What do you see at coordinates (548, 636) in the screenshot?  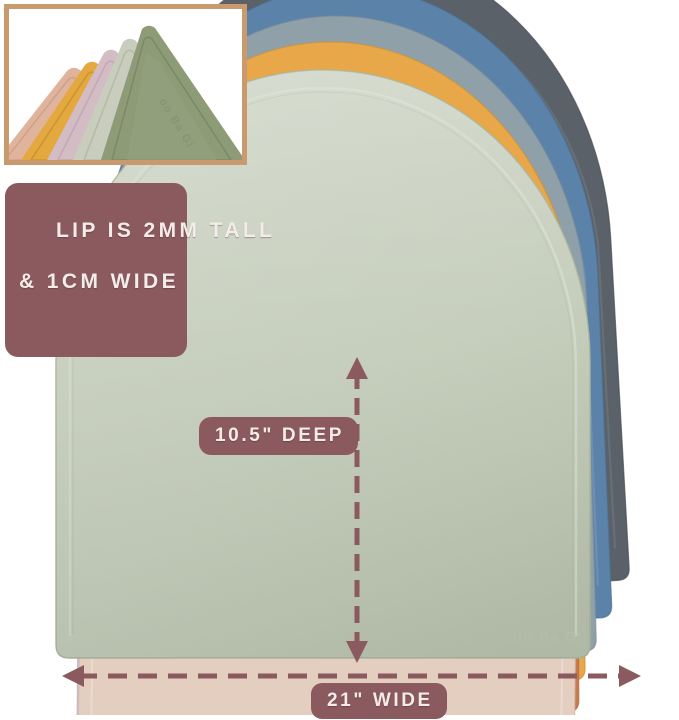 I see `brand-emboss: oo Ba Gi` at bounding box center [548, 636].